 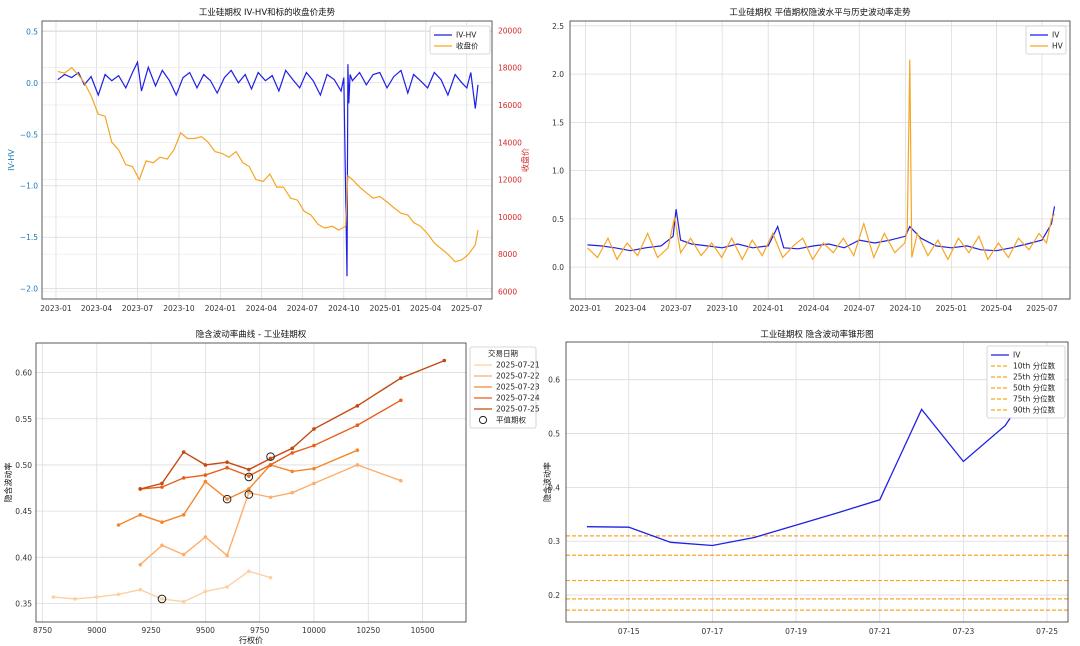 I want to click on x-tick-label: 2025-04, so click(x=426, y=308).